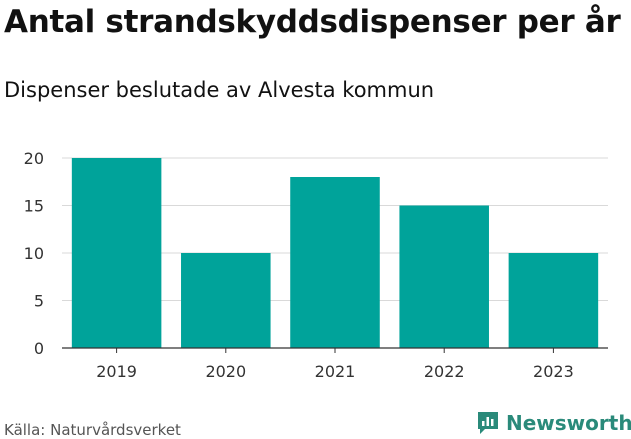 Image resolution: width=631 pixels, height=439 pixels. What do you see at coordinates (92, 430) in the screenshot?
I see `source-note: Källa: Naturvårdsverket` at bounding box center [92, 430].